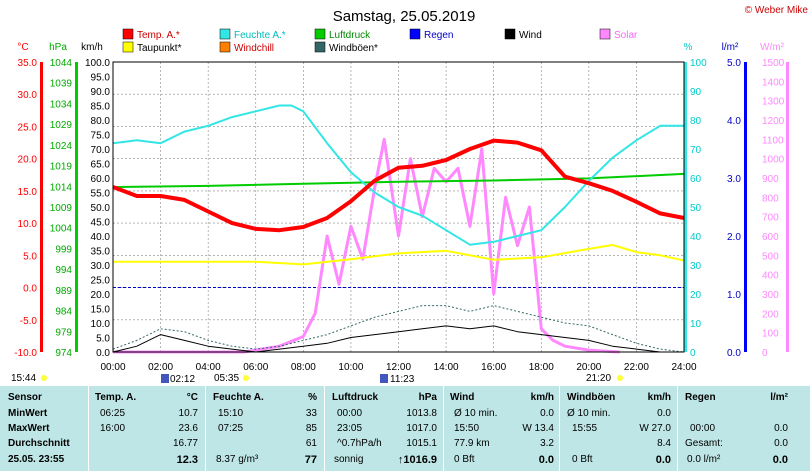 The width and height of the screenshot is (810, 471). What do you see at coordinates (185, 443) in the screenshot?
I see `temp-value: 16.77` at bounding box center [185, 443].